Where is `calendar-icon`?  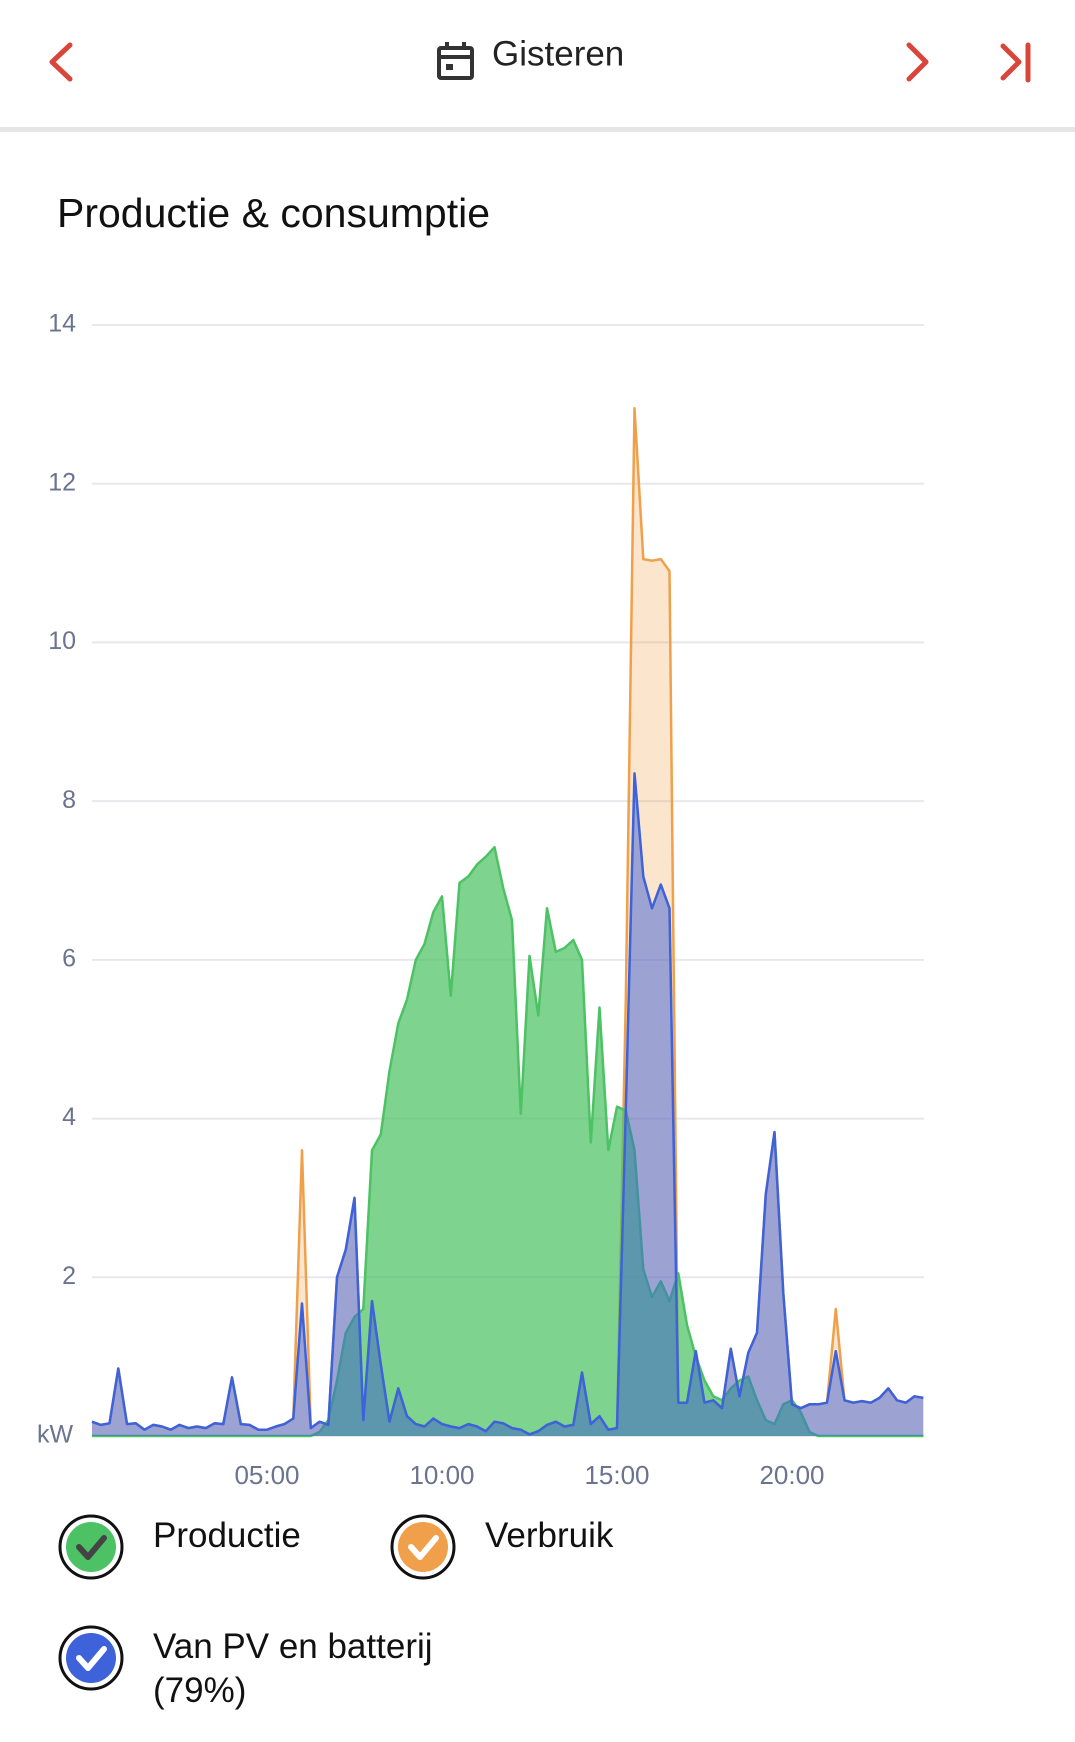
calendar-icon is located at coordinates (455, 61).